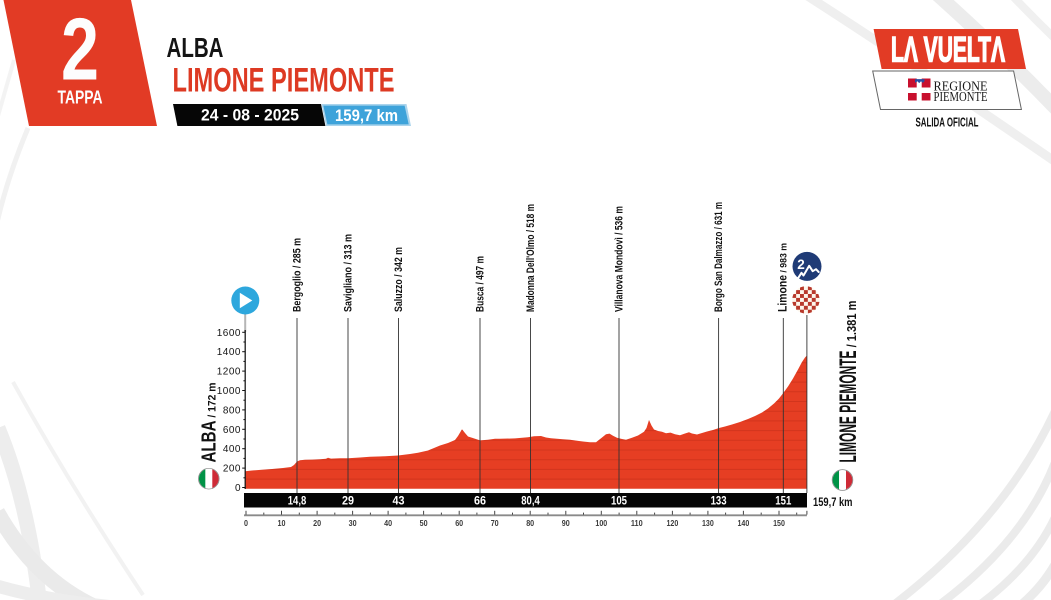 This screenshot has width=1051, height=600. Describe the element at coordinates (399, 279) in the screenshot. I see `svg-text: Saluzzo / 342 m` at that location.